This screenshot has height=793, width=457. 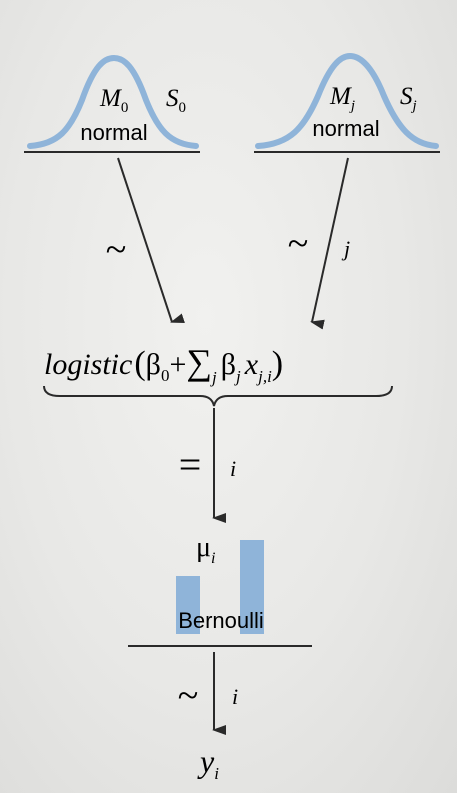 What do you see at coordinates (218, 396) in the screenshot?
I see `formula-underbrace` at bounding box center [218, 396].